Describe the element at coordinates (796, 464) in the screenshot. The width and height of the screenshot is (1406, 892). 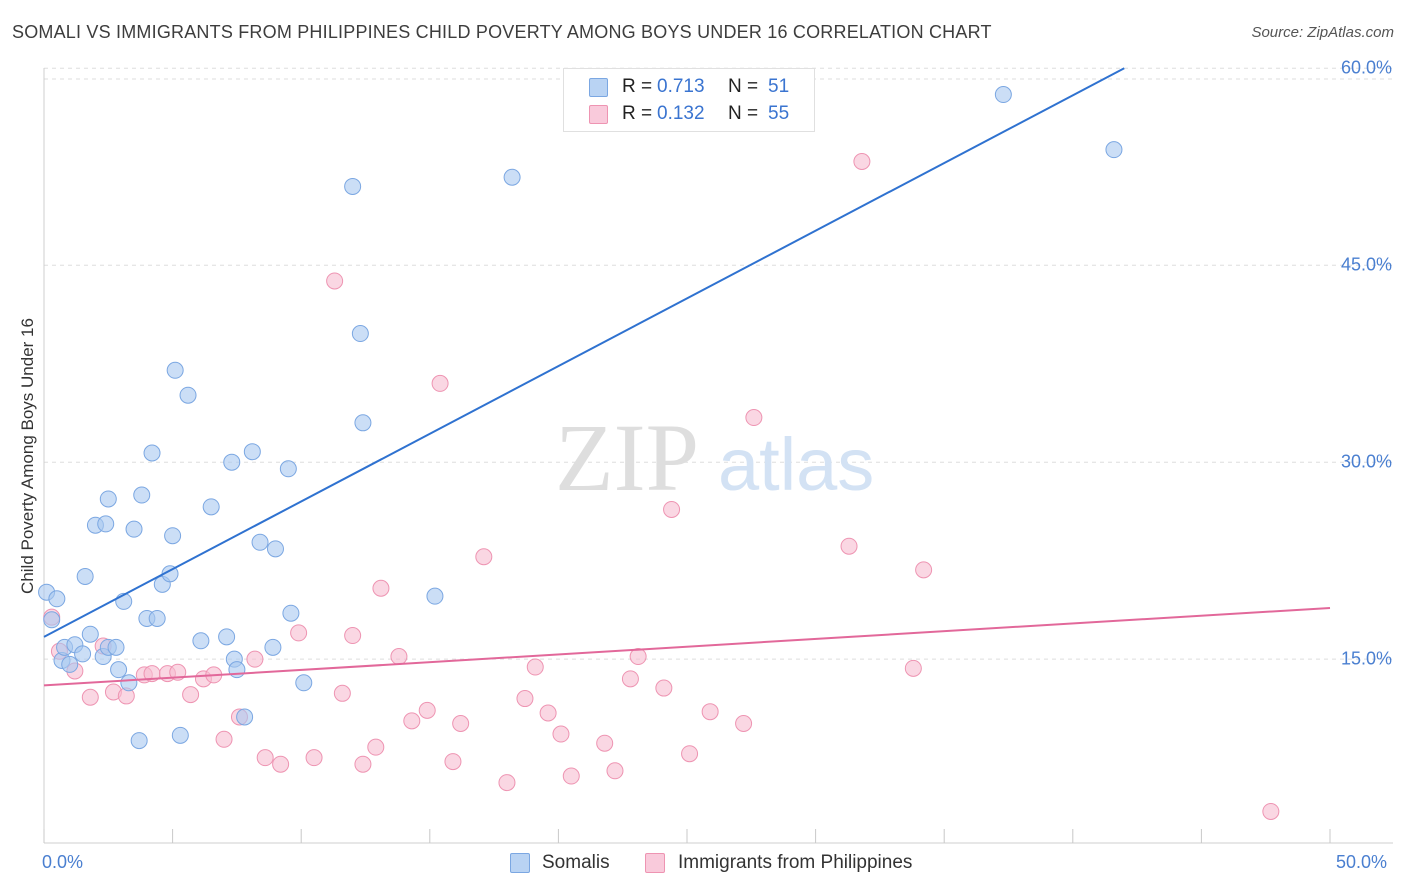
I see `watermark-atlas: atlas` at that location.